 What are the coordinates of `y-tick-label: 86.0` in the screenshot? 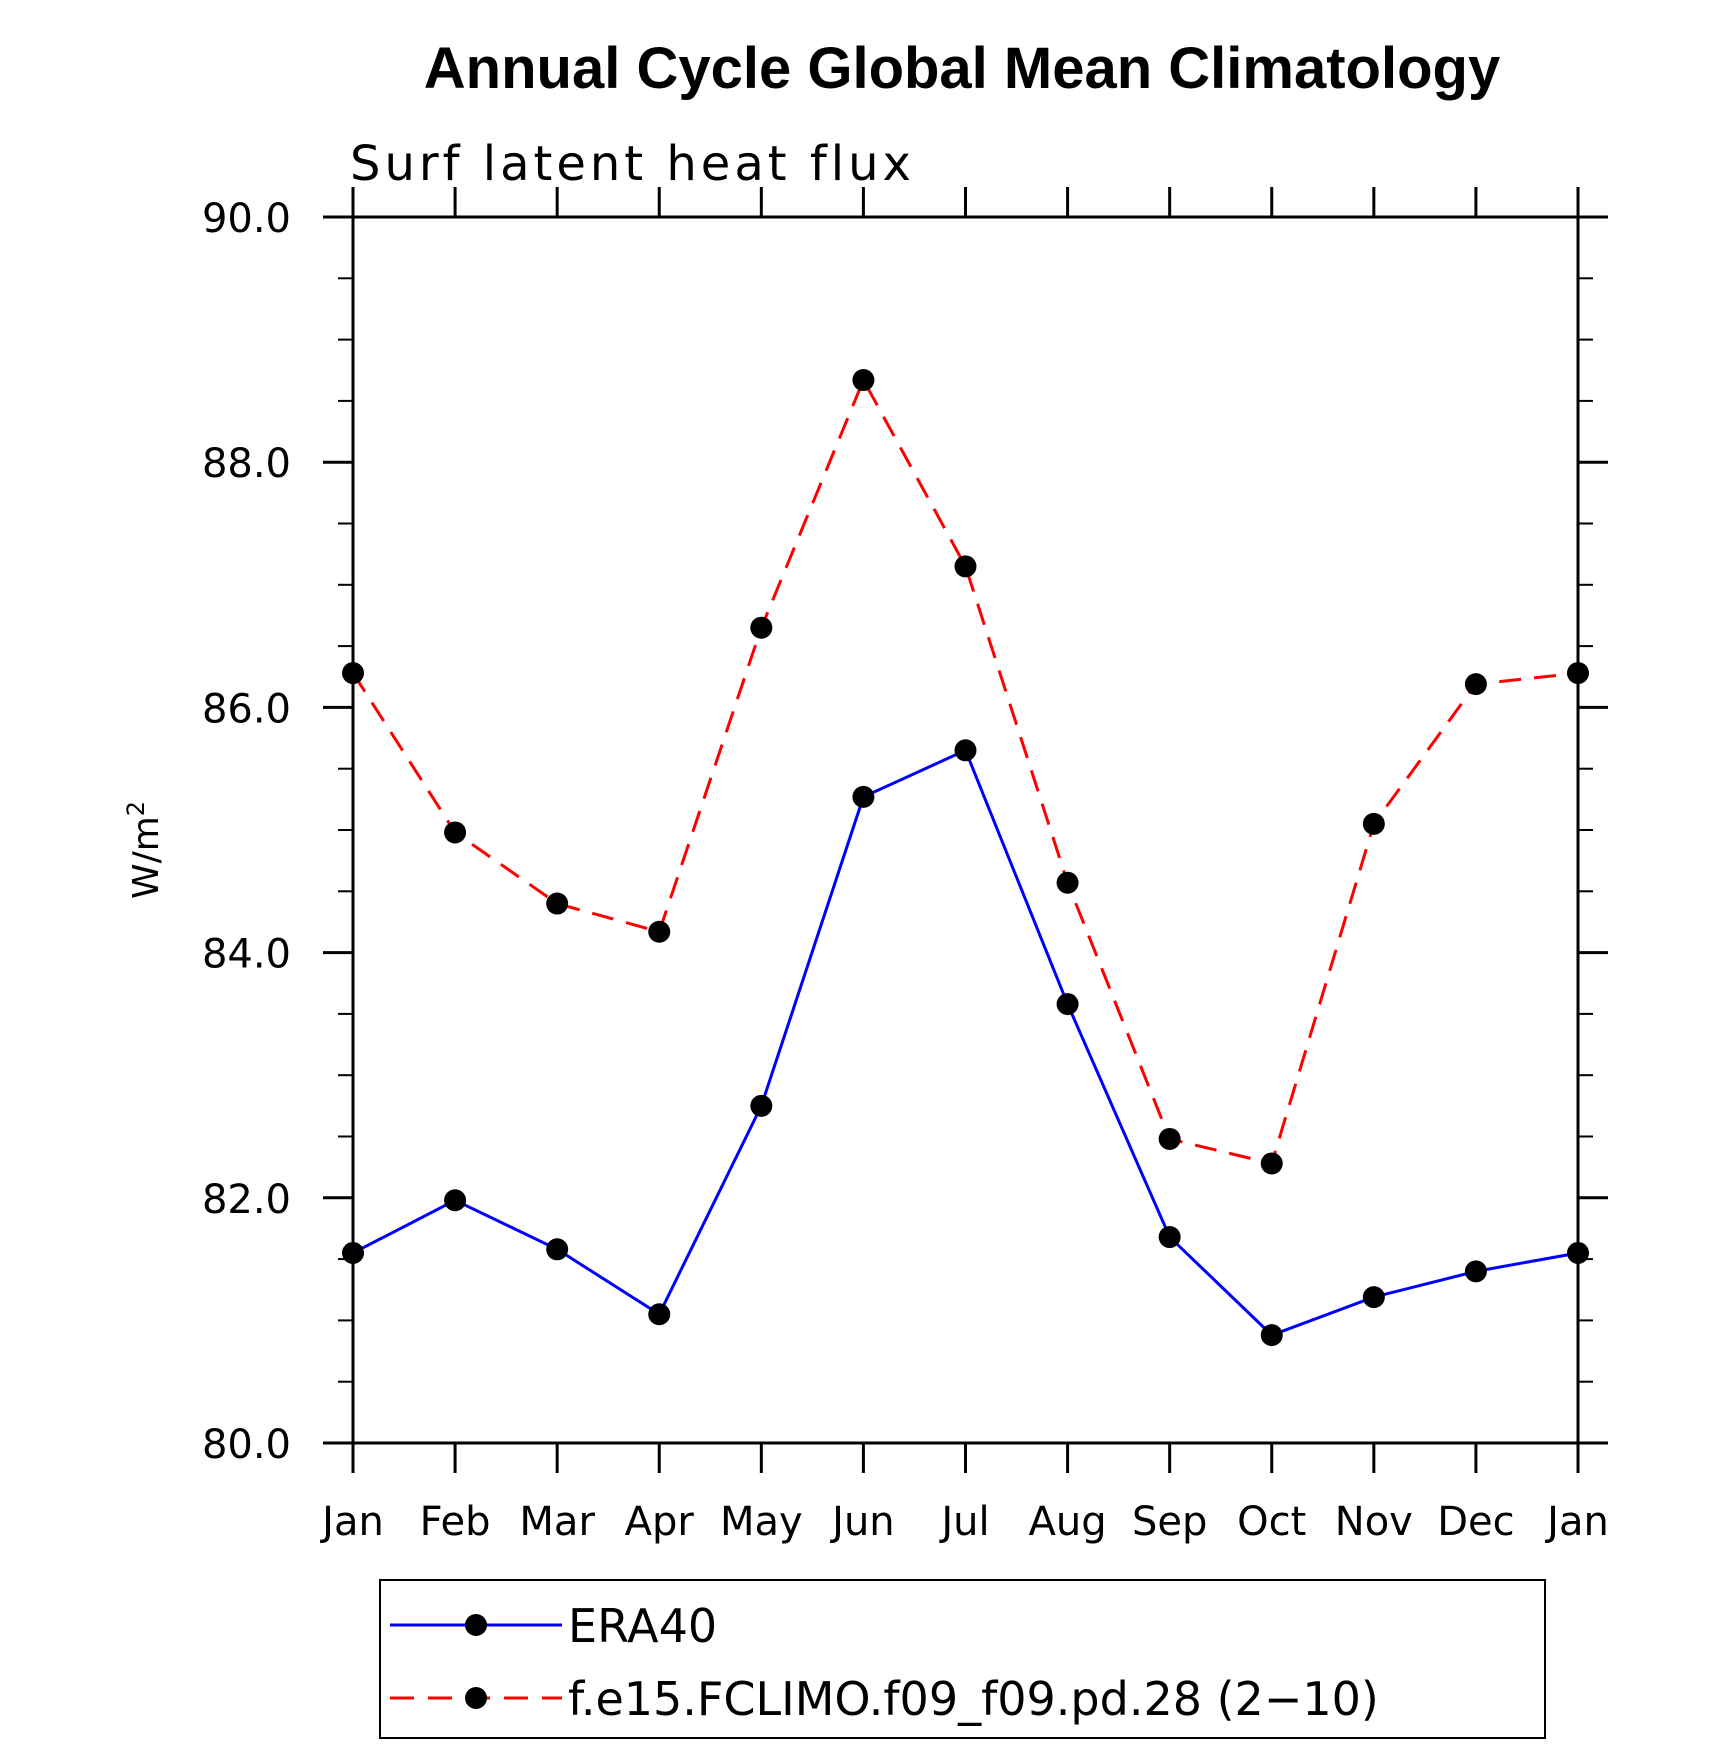 It's located at (246, 709).